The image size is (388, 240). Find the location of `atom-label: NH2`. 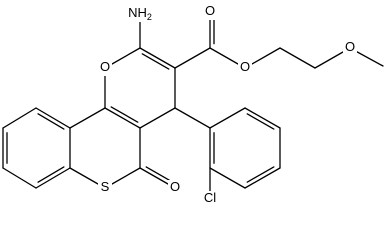

atom-label: NH2 is located at coordinates (140, 13).